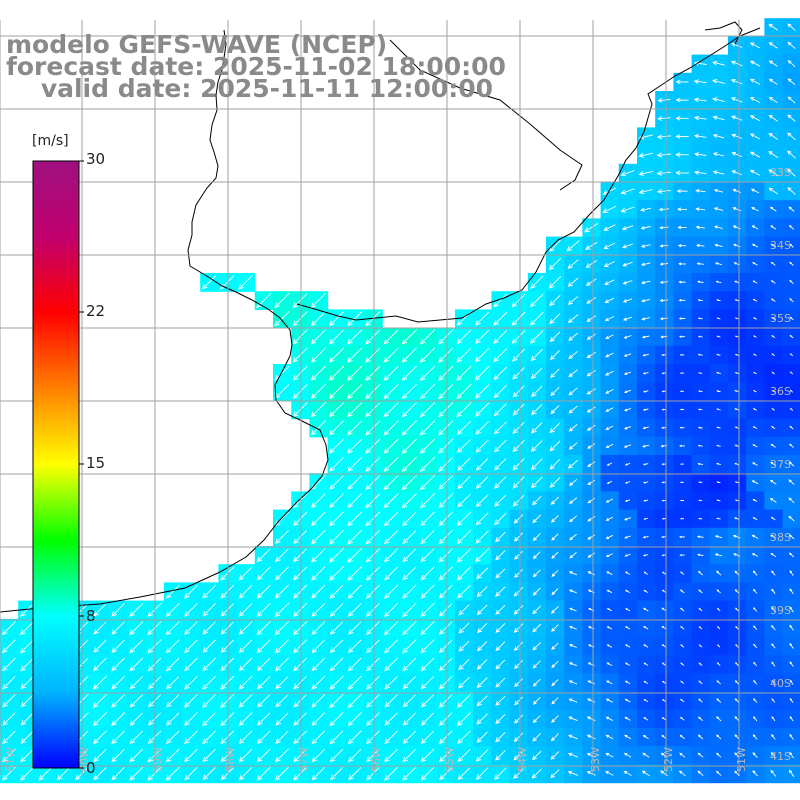 The image size is (800, 800). Describe the element at coordinates (10, 759) in the screenshot. I see `lon-label: 61W` at that location.